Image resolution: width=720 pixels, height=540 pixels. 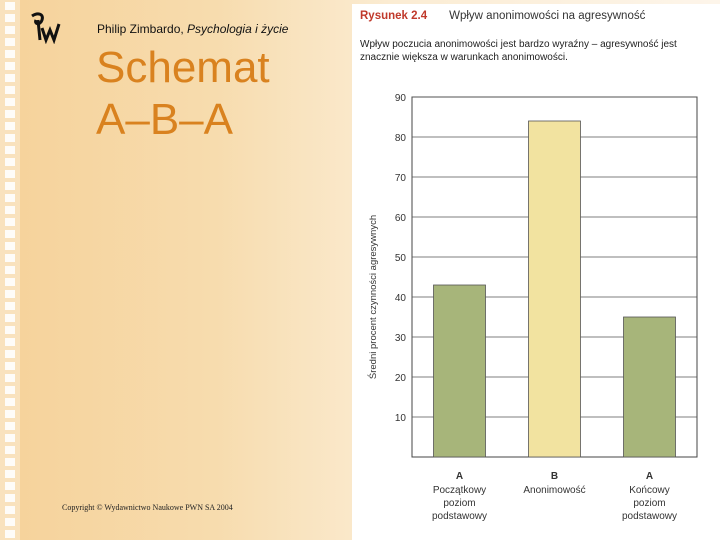 I want to click on x-category-sublabel: Początkowy, so click(x=459, y=490).